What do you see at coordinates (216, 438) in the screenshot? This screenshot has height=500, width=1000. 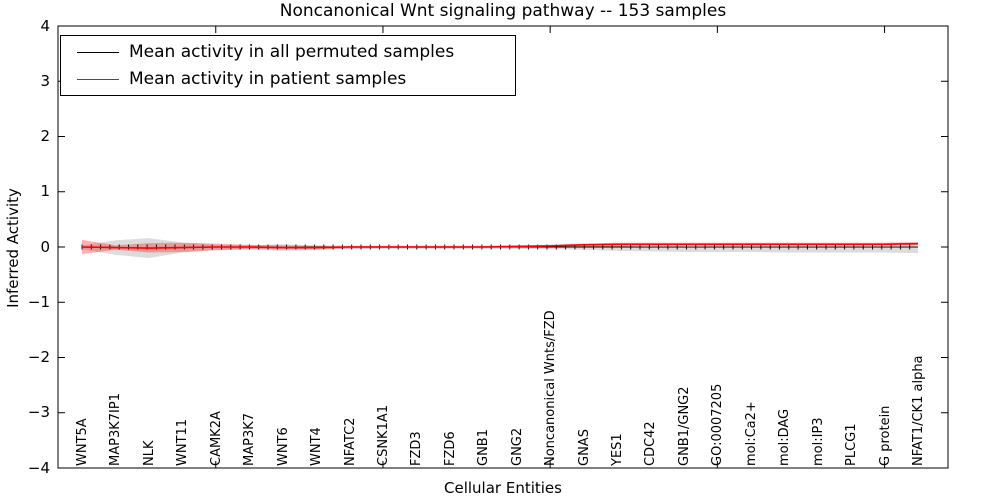 I see `x-tick-label: CAMK2A` at bounding box center [216, 438].